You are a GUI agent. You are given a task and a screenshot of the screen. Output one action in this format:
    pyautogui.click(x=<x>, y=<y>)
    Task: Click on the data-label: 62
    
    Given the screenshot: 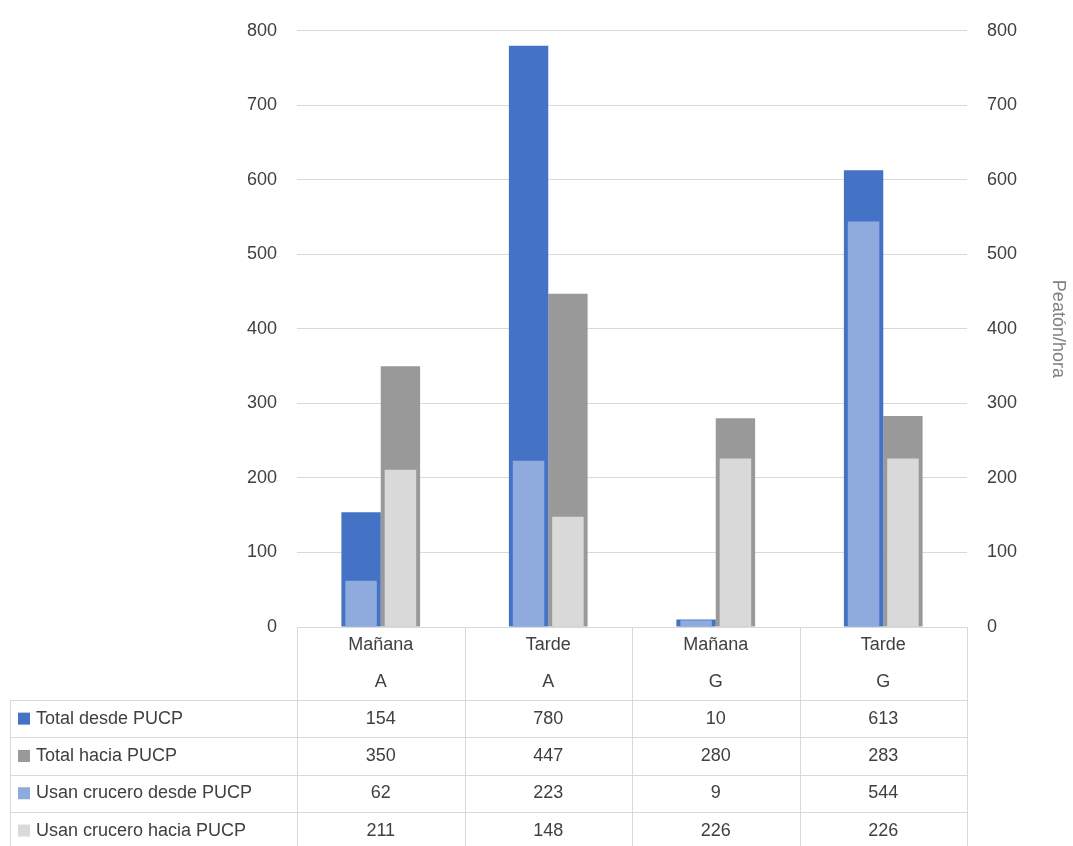 What is the action you would take?
    pyautogui.click(x=380, y=792)
    